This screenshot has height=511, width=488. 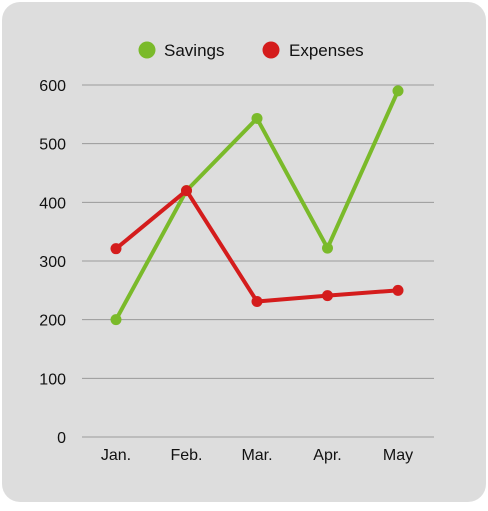 I want to click on point-savings-apr, so click(x=327, y=248).